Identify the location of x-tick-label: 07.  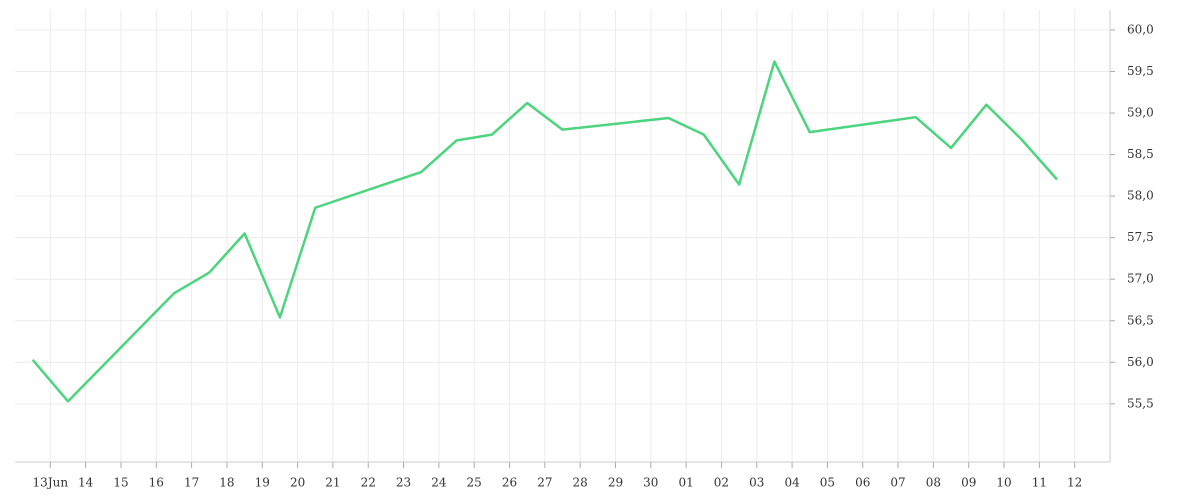
(897, 483).